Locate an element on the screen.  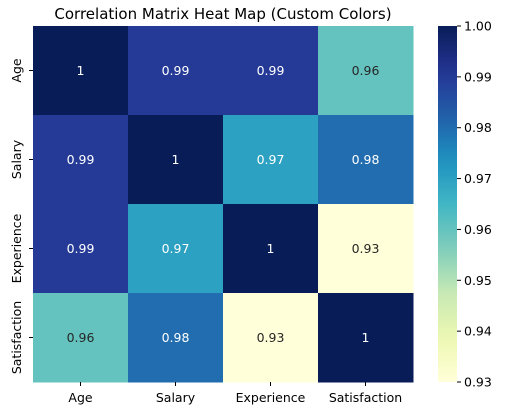
y-axis-ticks: Age Salary Experience Satisfaction is located at coordinates (21, 216).